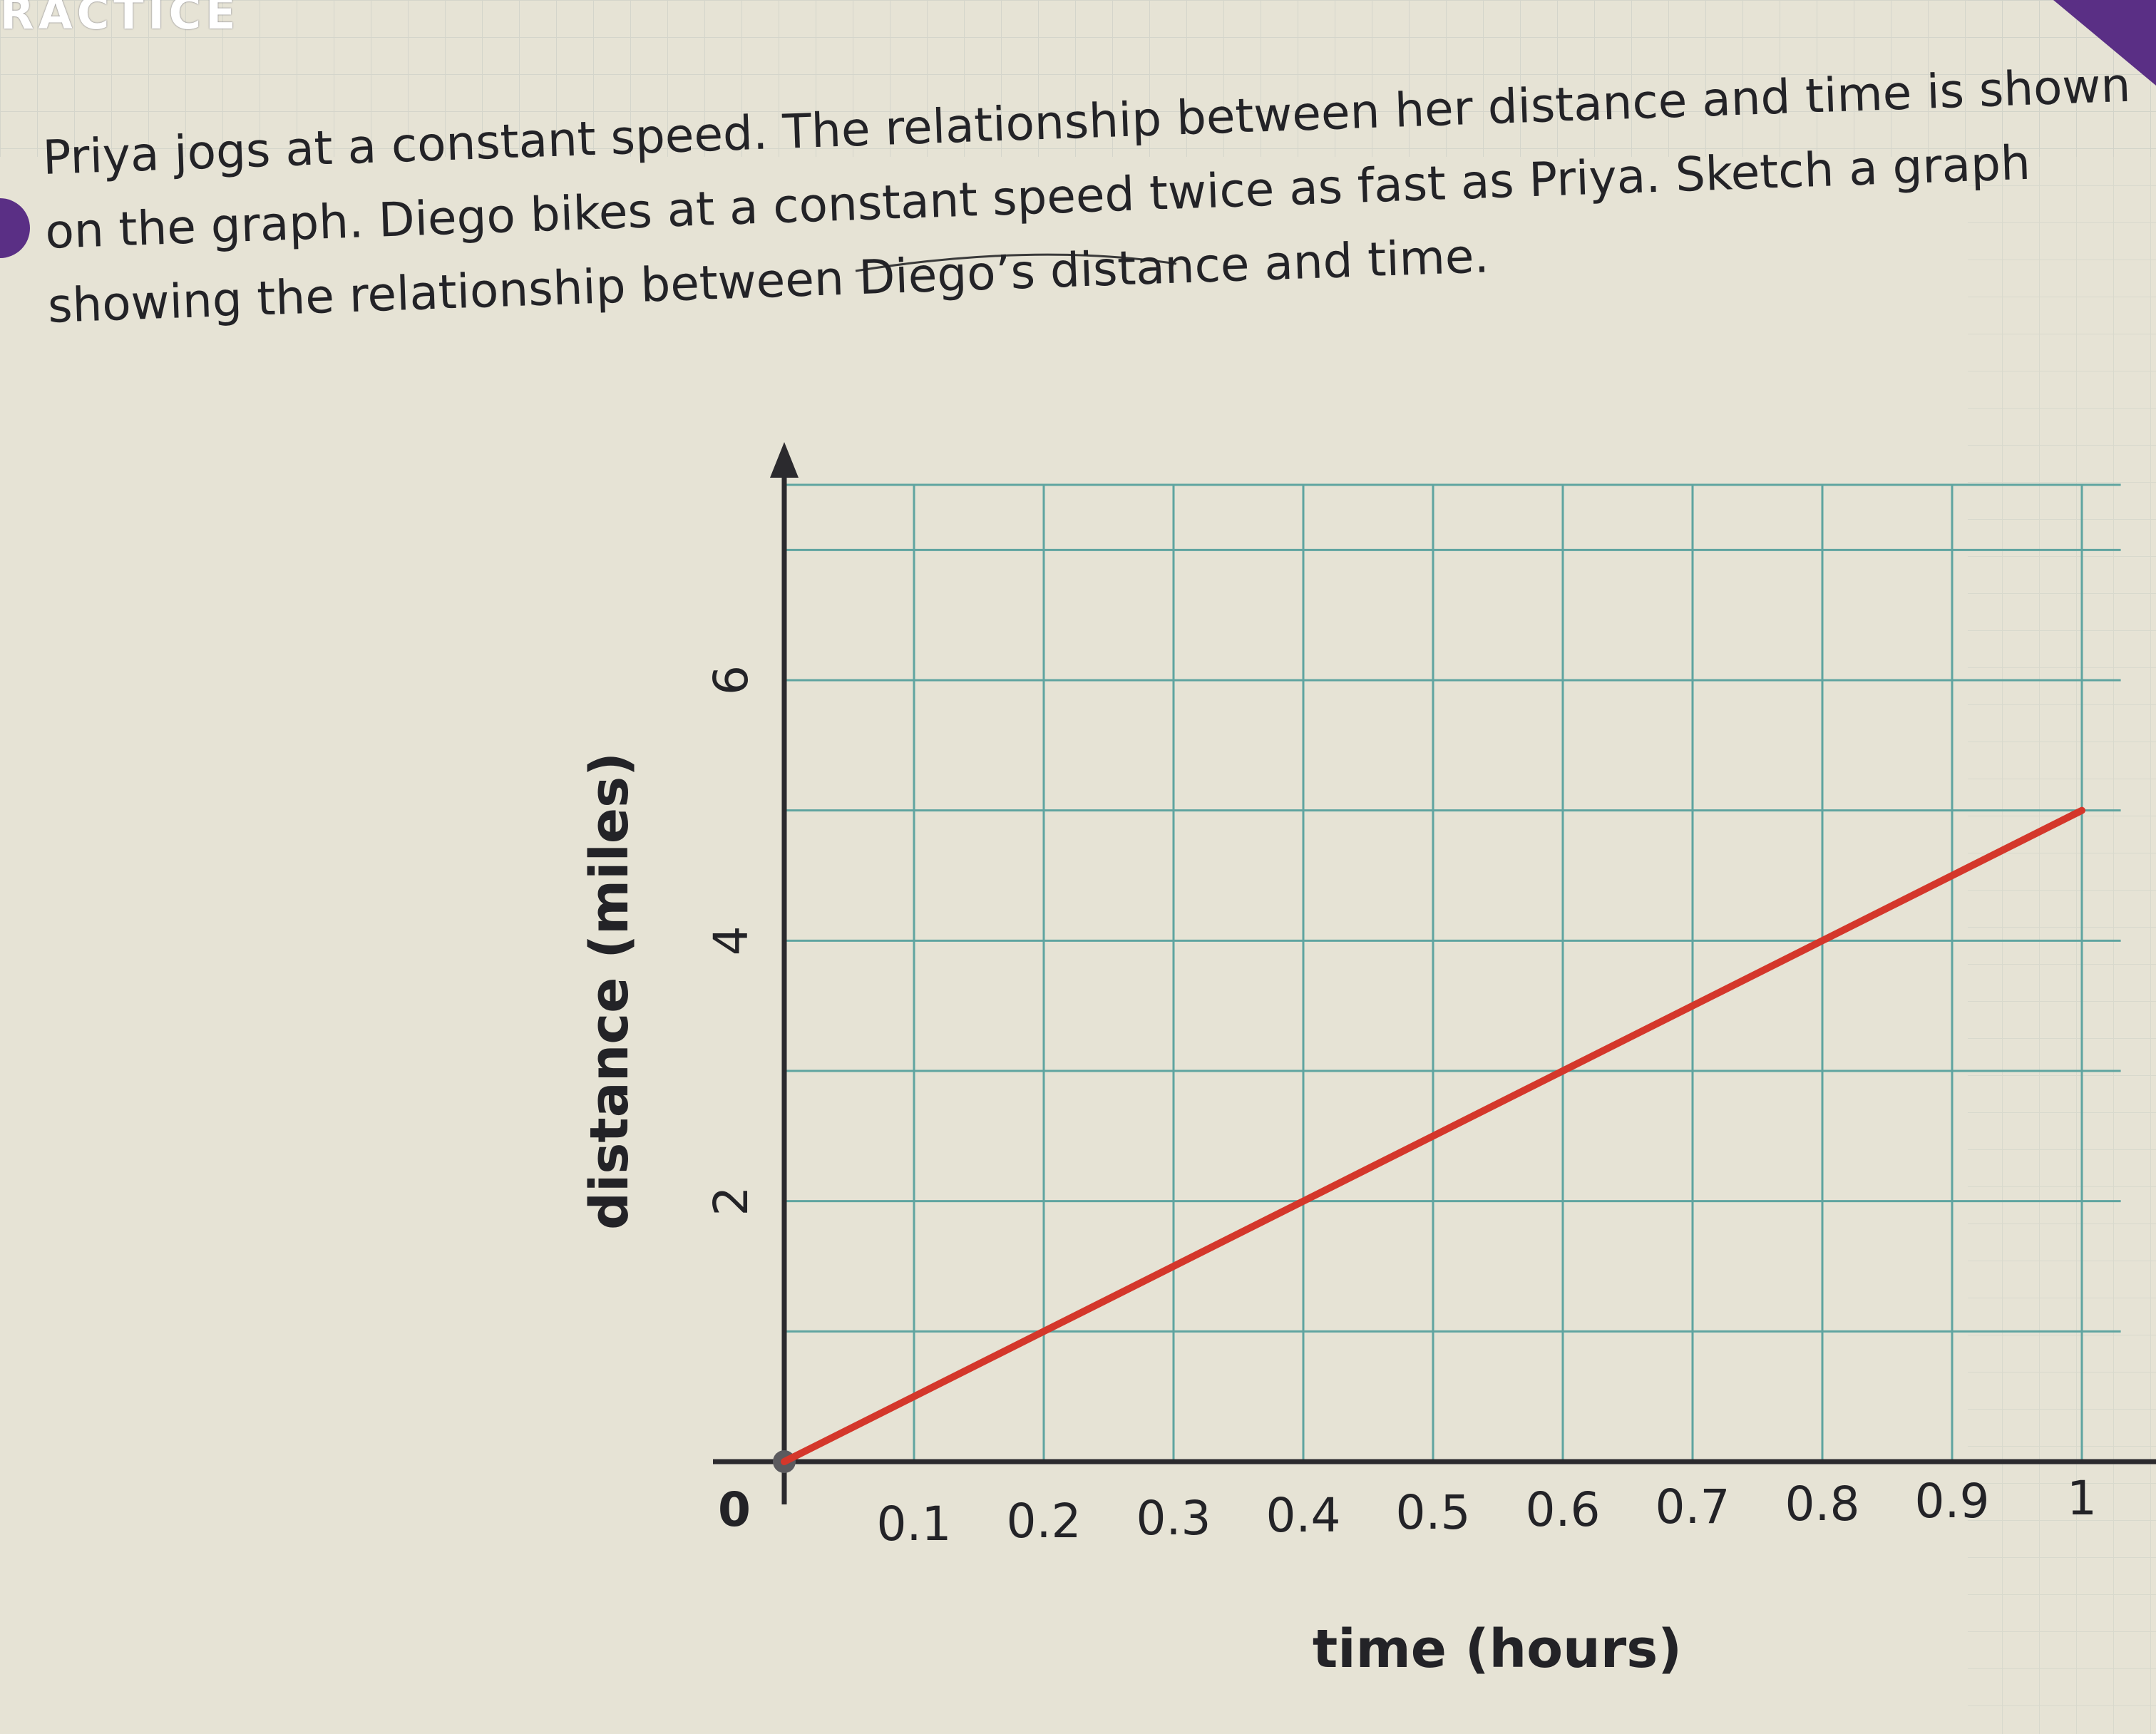  Describe the element at coordinates (1563, 1509) in the screenshot. I see `x-tick-label: 0.6` at that location.